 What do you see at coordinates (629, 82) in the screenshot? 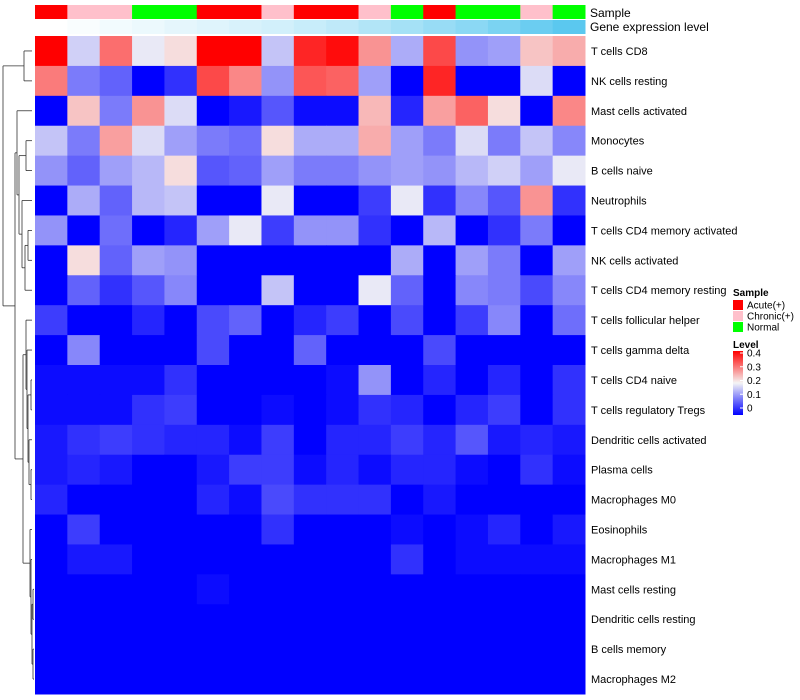
I see `row-label: NK cells resting` at bounding box center [629, 82].